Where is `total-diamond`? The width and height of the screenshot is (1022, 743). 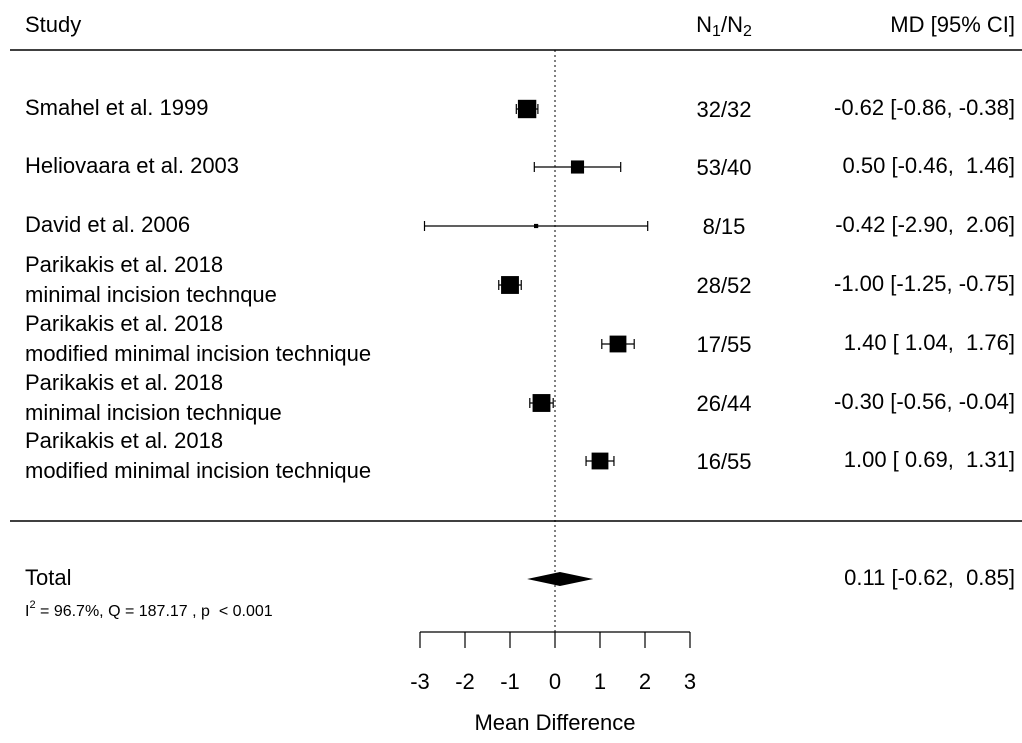
total-diamond is located at coordinates (560, 579).